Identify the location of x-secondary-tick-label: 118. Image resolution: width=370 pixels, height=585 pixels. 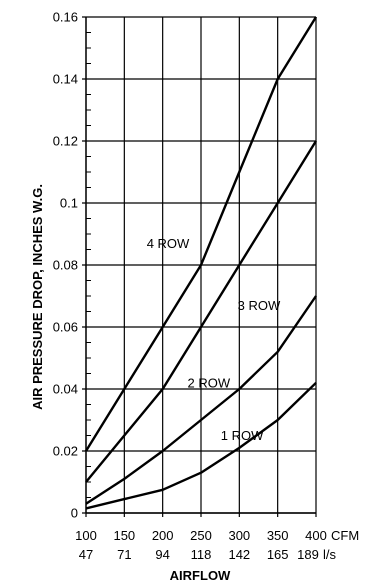
(201, 554).